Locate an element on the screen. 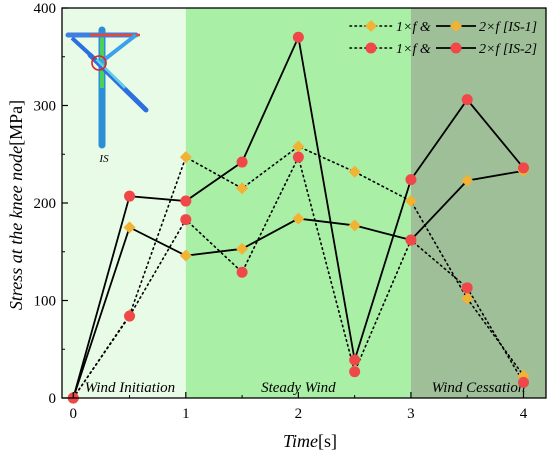  legend-label-2: 2×f [IS-2] is located at coordinates (508, 49).